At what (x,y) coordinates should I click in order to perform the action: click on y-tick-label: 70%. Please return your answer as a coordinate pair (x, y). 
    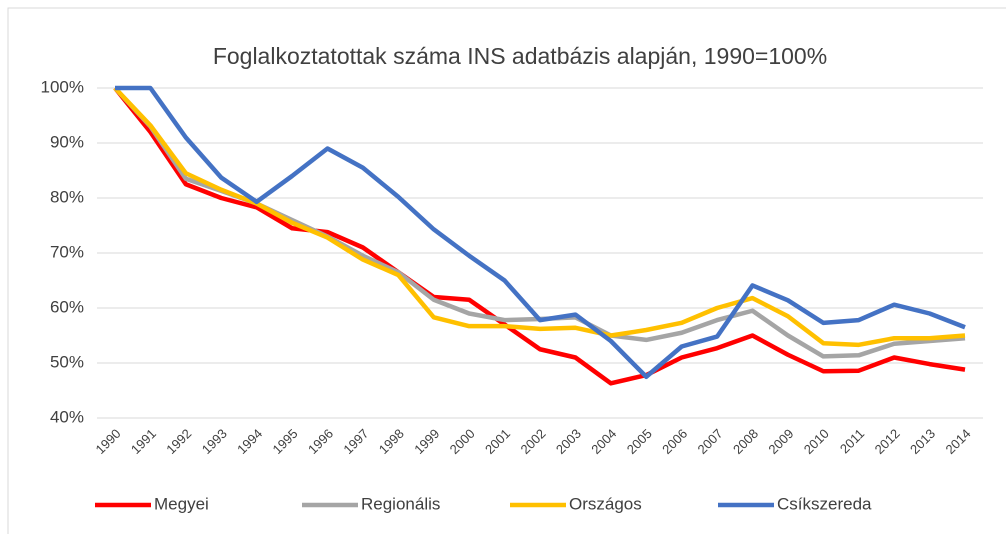
    Looking at the image, I should click on (67, 251).